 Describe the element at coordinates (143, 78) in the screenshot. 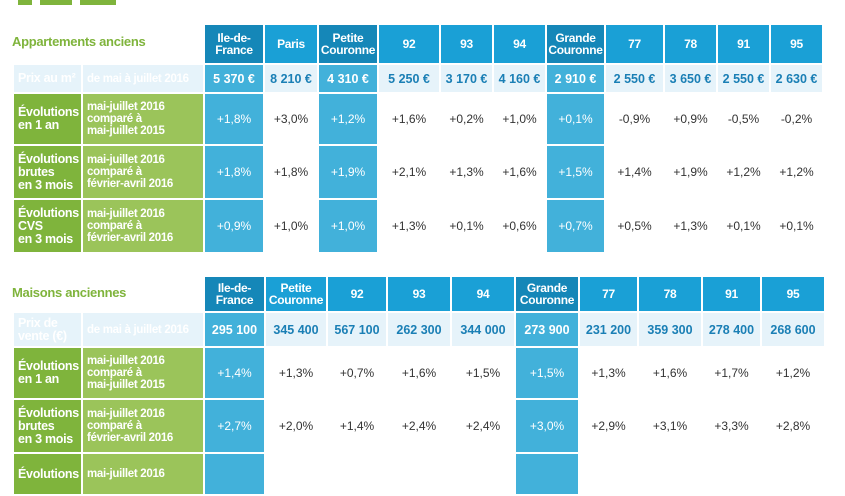

I see `row-period: de mai à juillet 2016` at that location.